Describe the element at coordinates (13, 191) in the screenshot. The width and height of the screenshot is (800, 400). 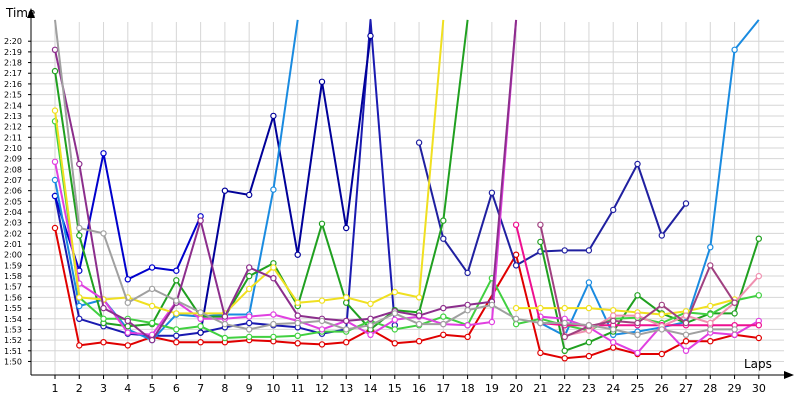
I see `y-tick-label: 2:06` at that location.